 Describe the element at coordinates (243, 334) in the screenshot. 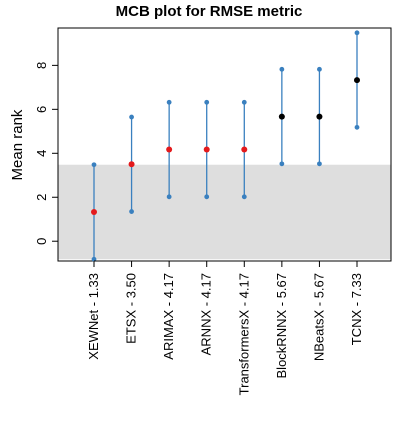

I see `x-tick-label: TransformersX - 4.17` at that location.